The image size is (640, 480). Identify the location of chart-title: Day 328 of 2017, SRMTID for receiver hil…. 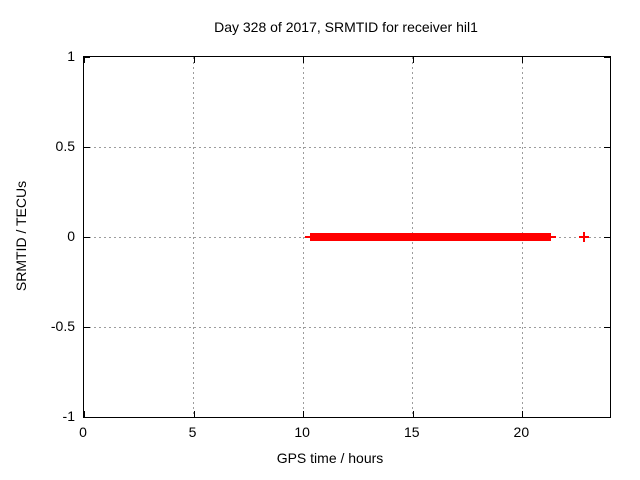
(346, 27).